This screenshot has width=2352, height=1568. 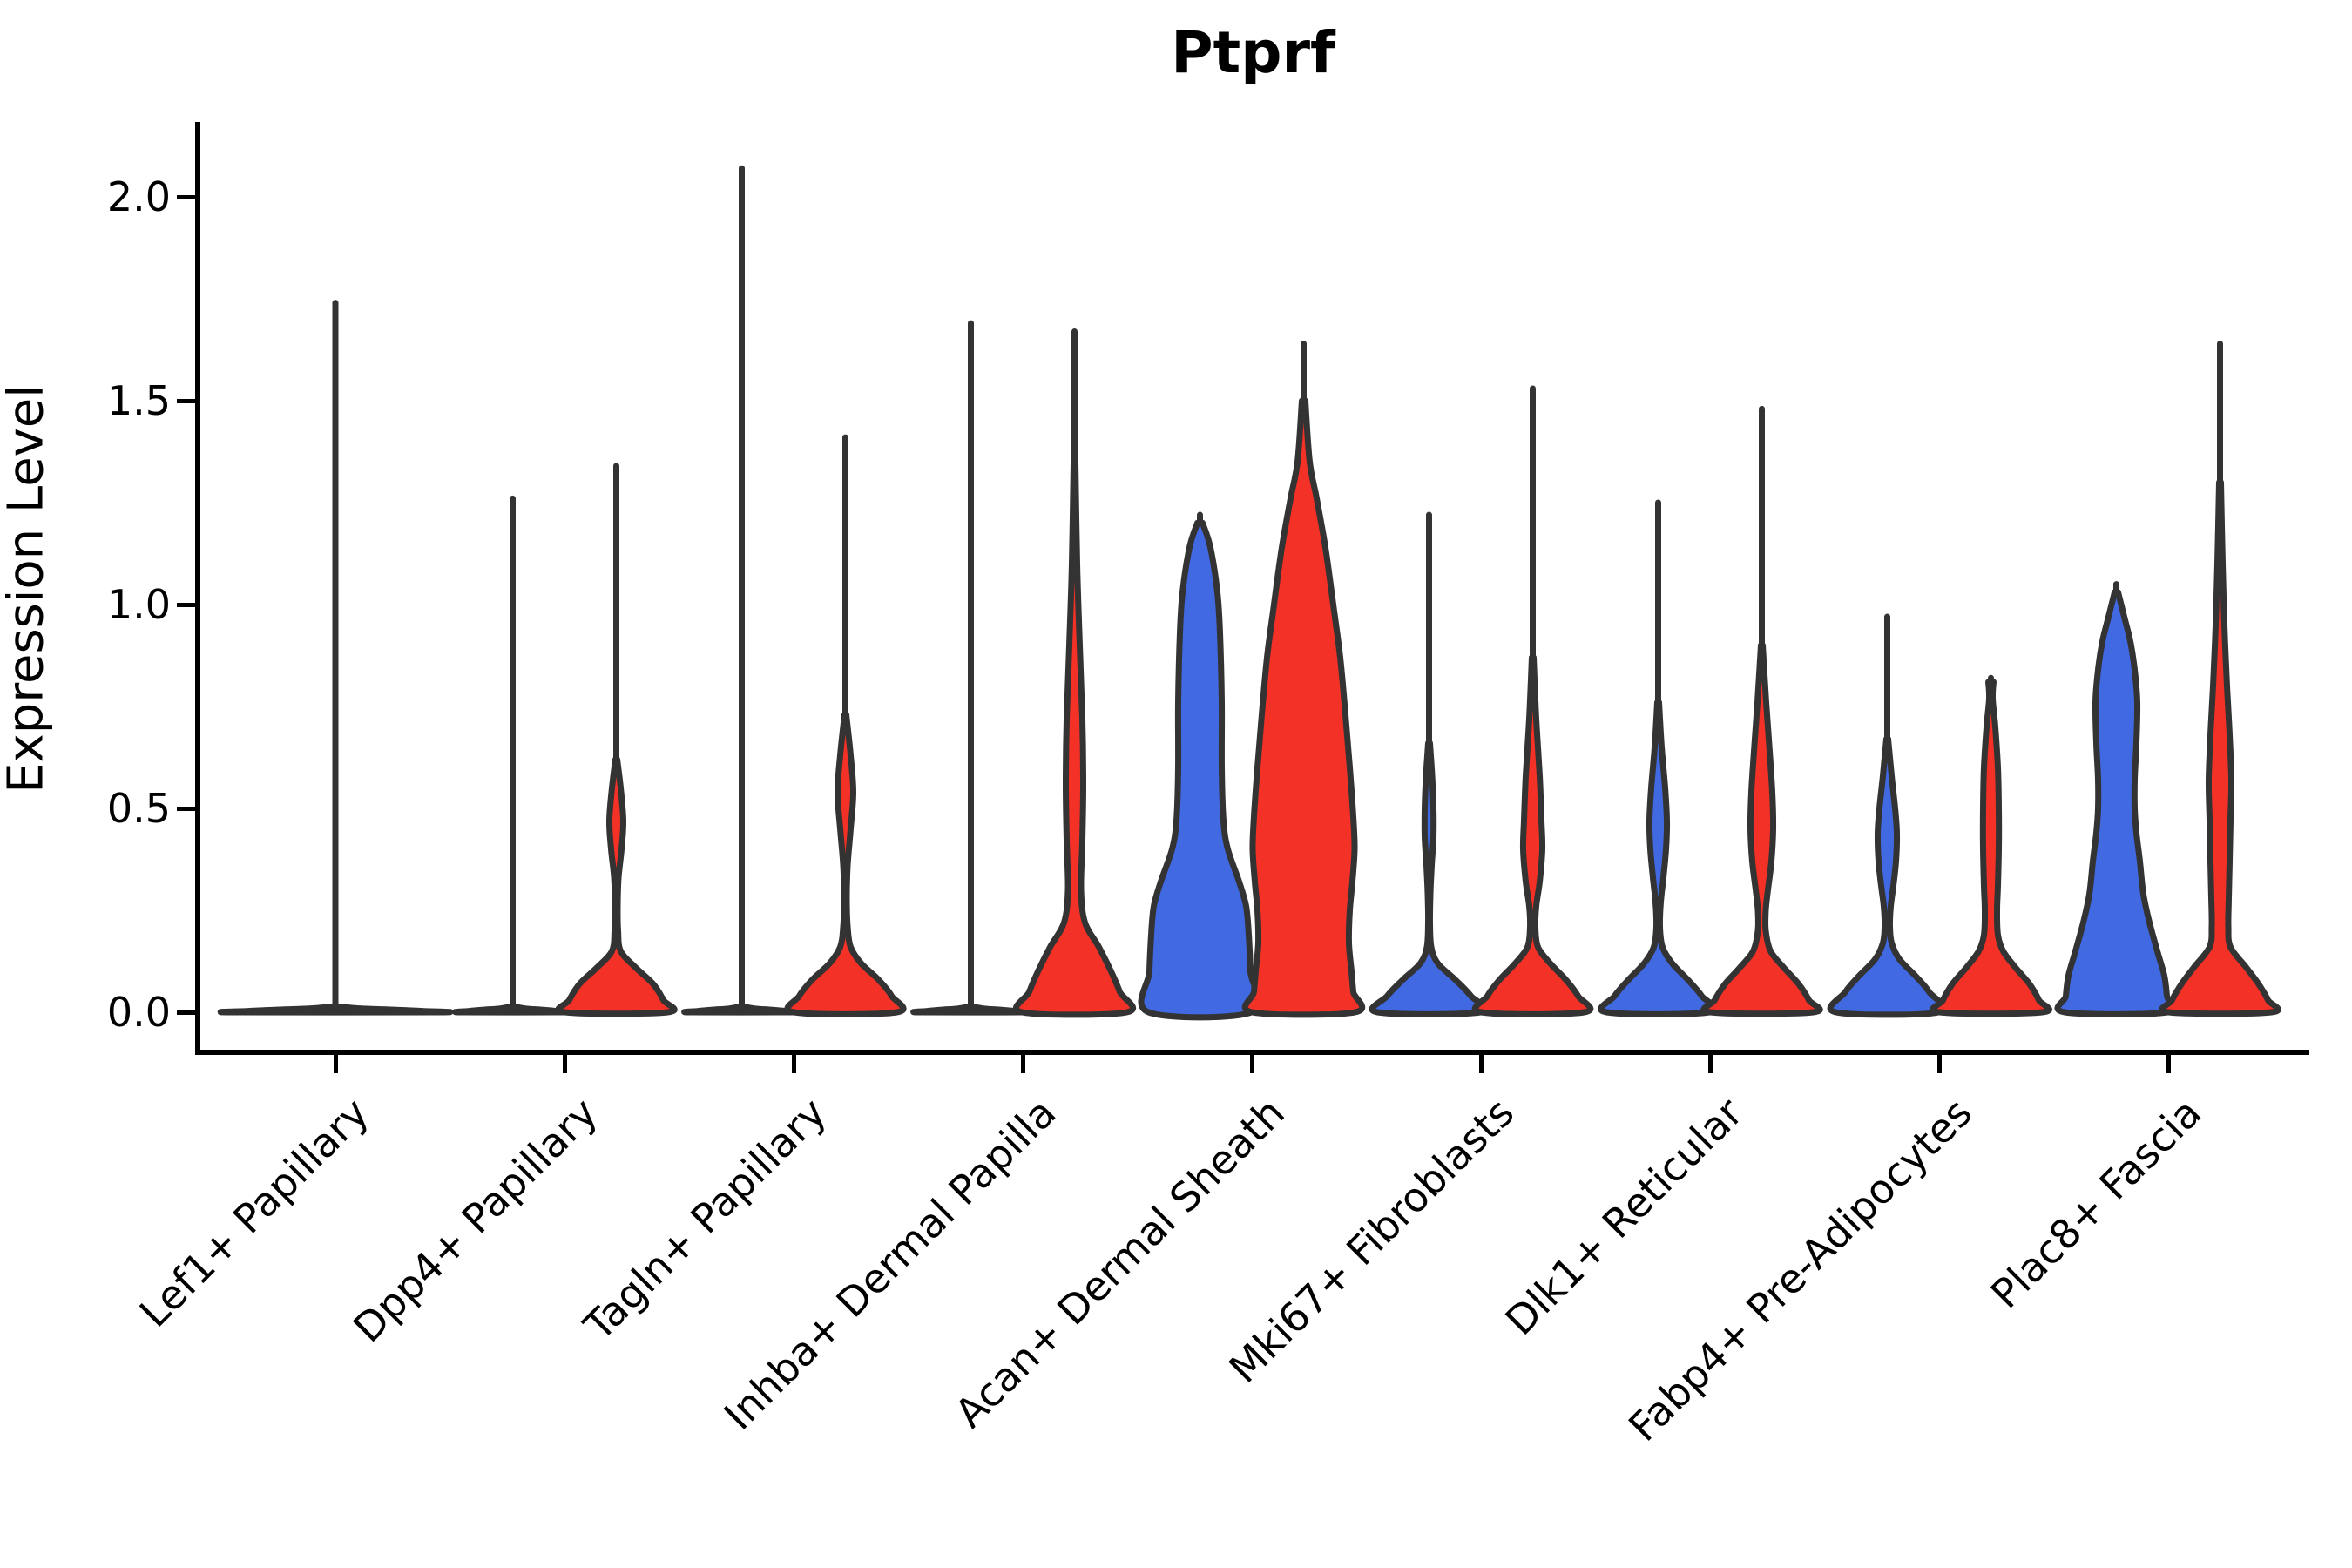 I want to click on violin-body-c2-blue, so click(x=741, y=1009).